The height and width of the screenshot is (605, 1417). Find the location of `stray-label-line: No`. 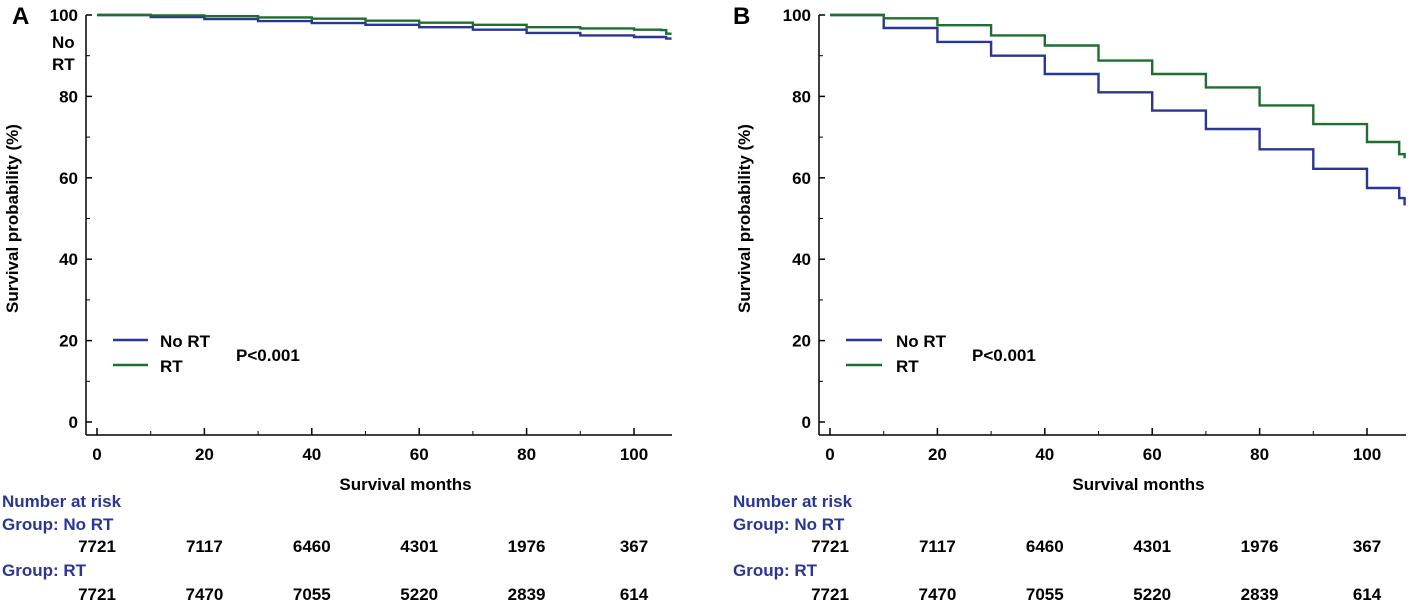

stray-label-line: No is located at coordinates (63, 42).